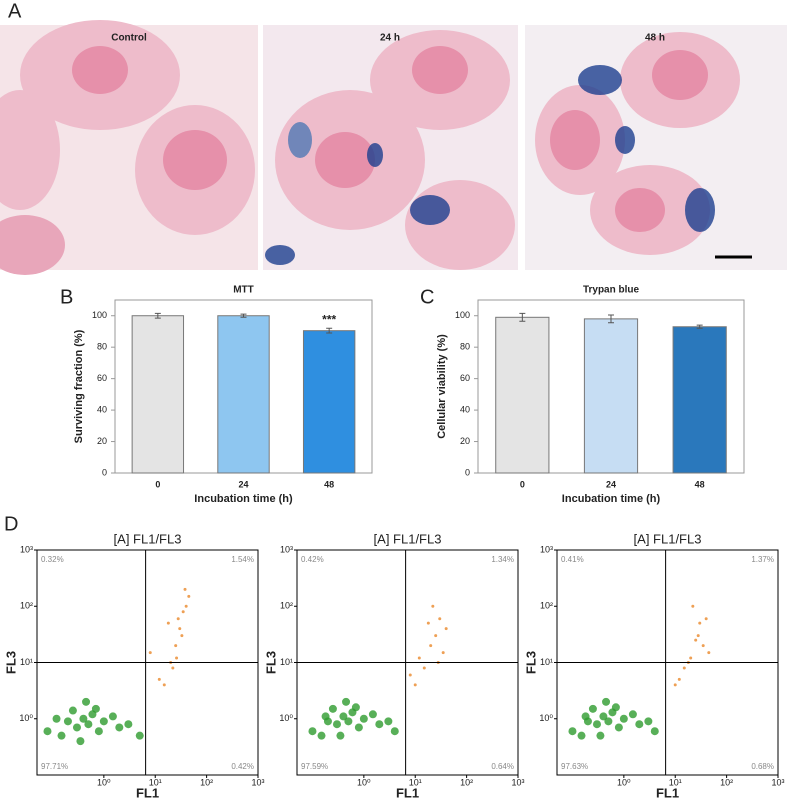  Describe the element at coordinates (465, 441) in the screenshot. I see `y-tick-label: 20` at that location.